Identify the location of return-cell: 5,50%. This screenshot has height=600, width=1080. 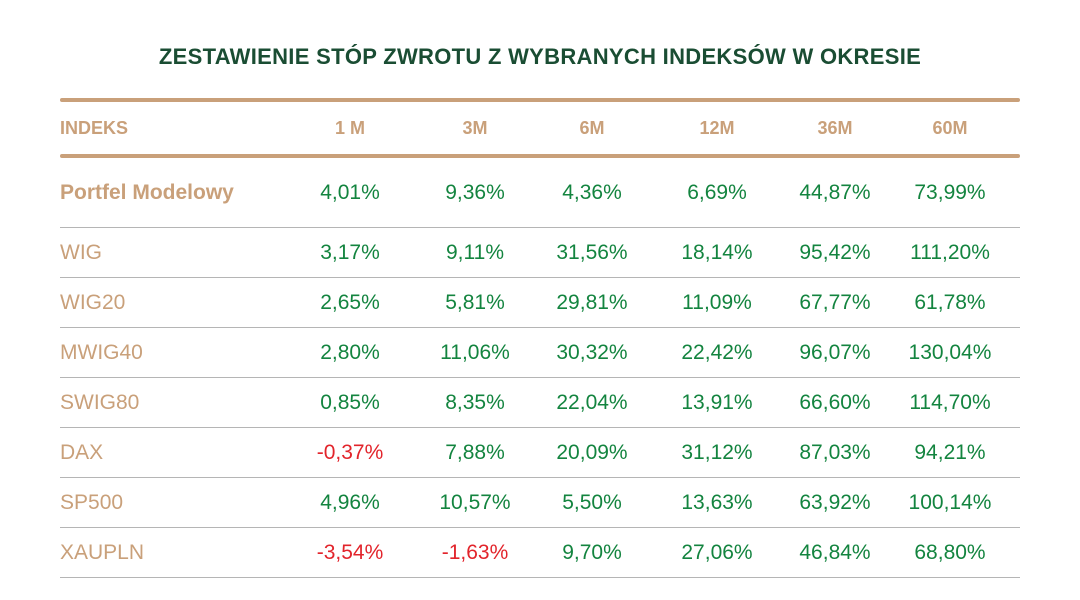
(592, 502).